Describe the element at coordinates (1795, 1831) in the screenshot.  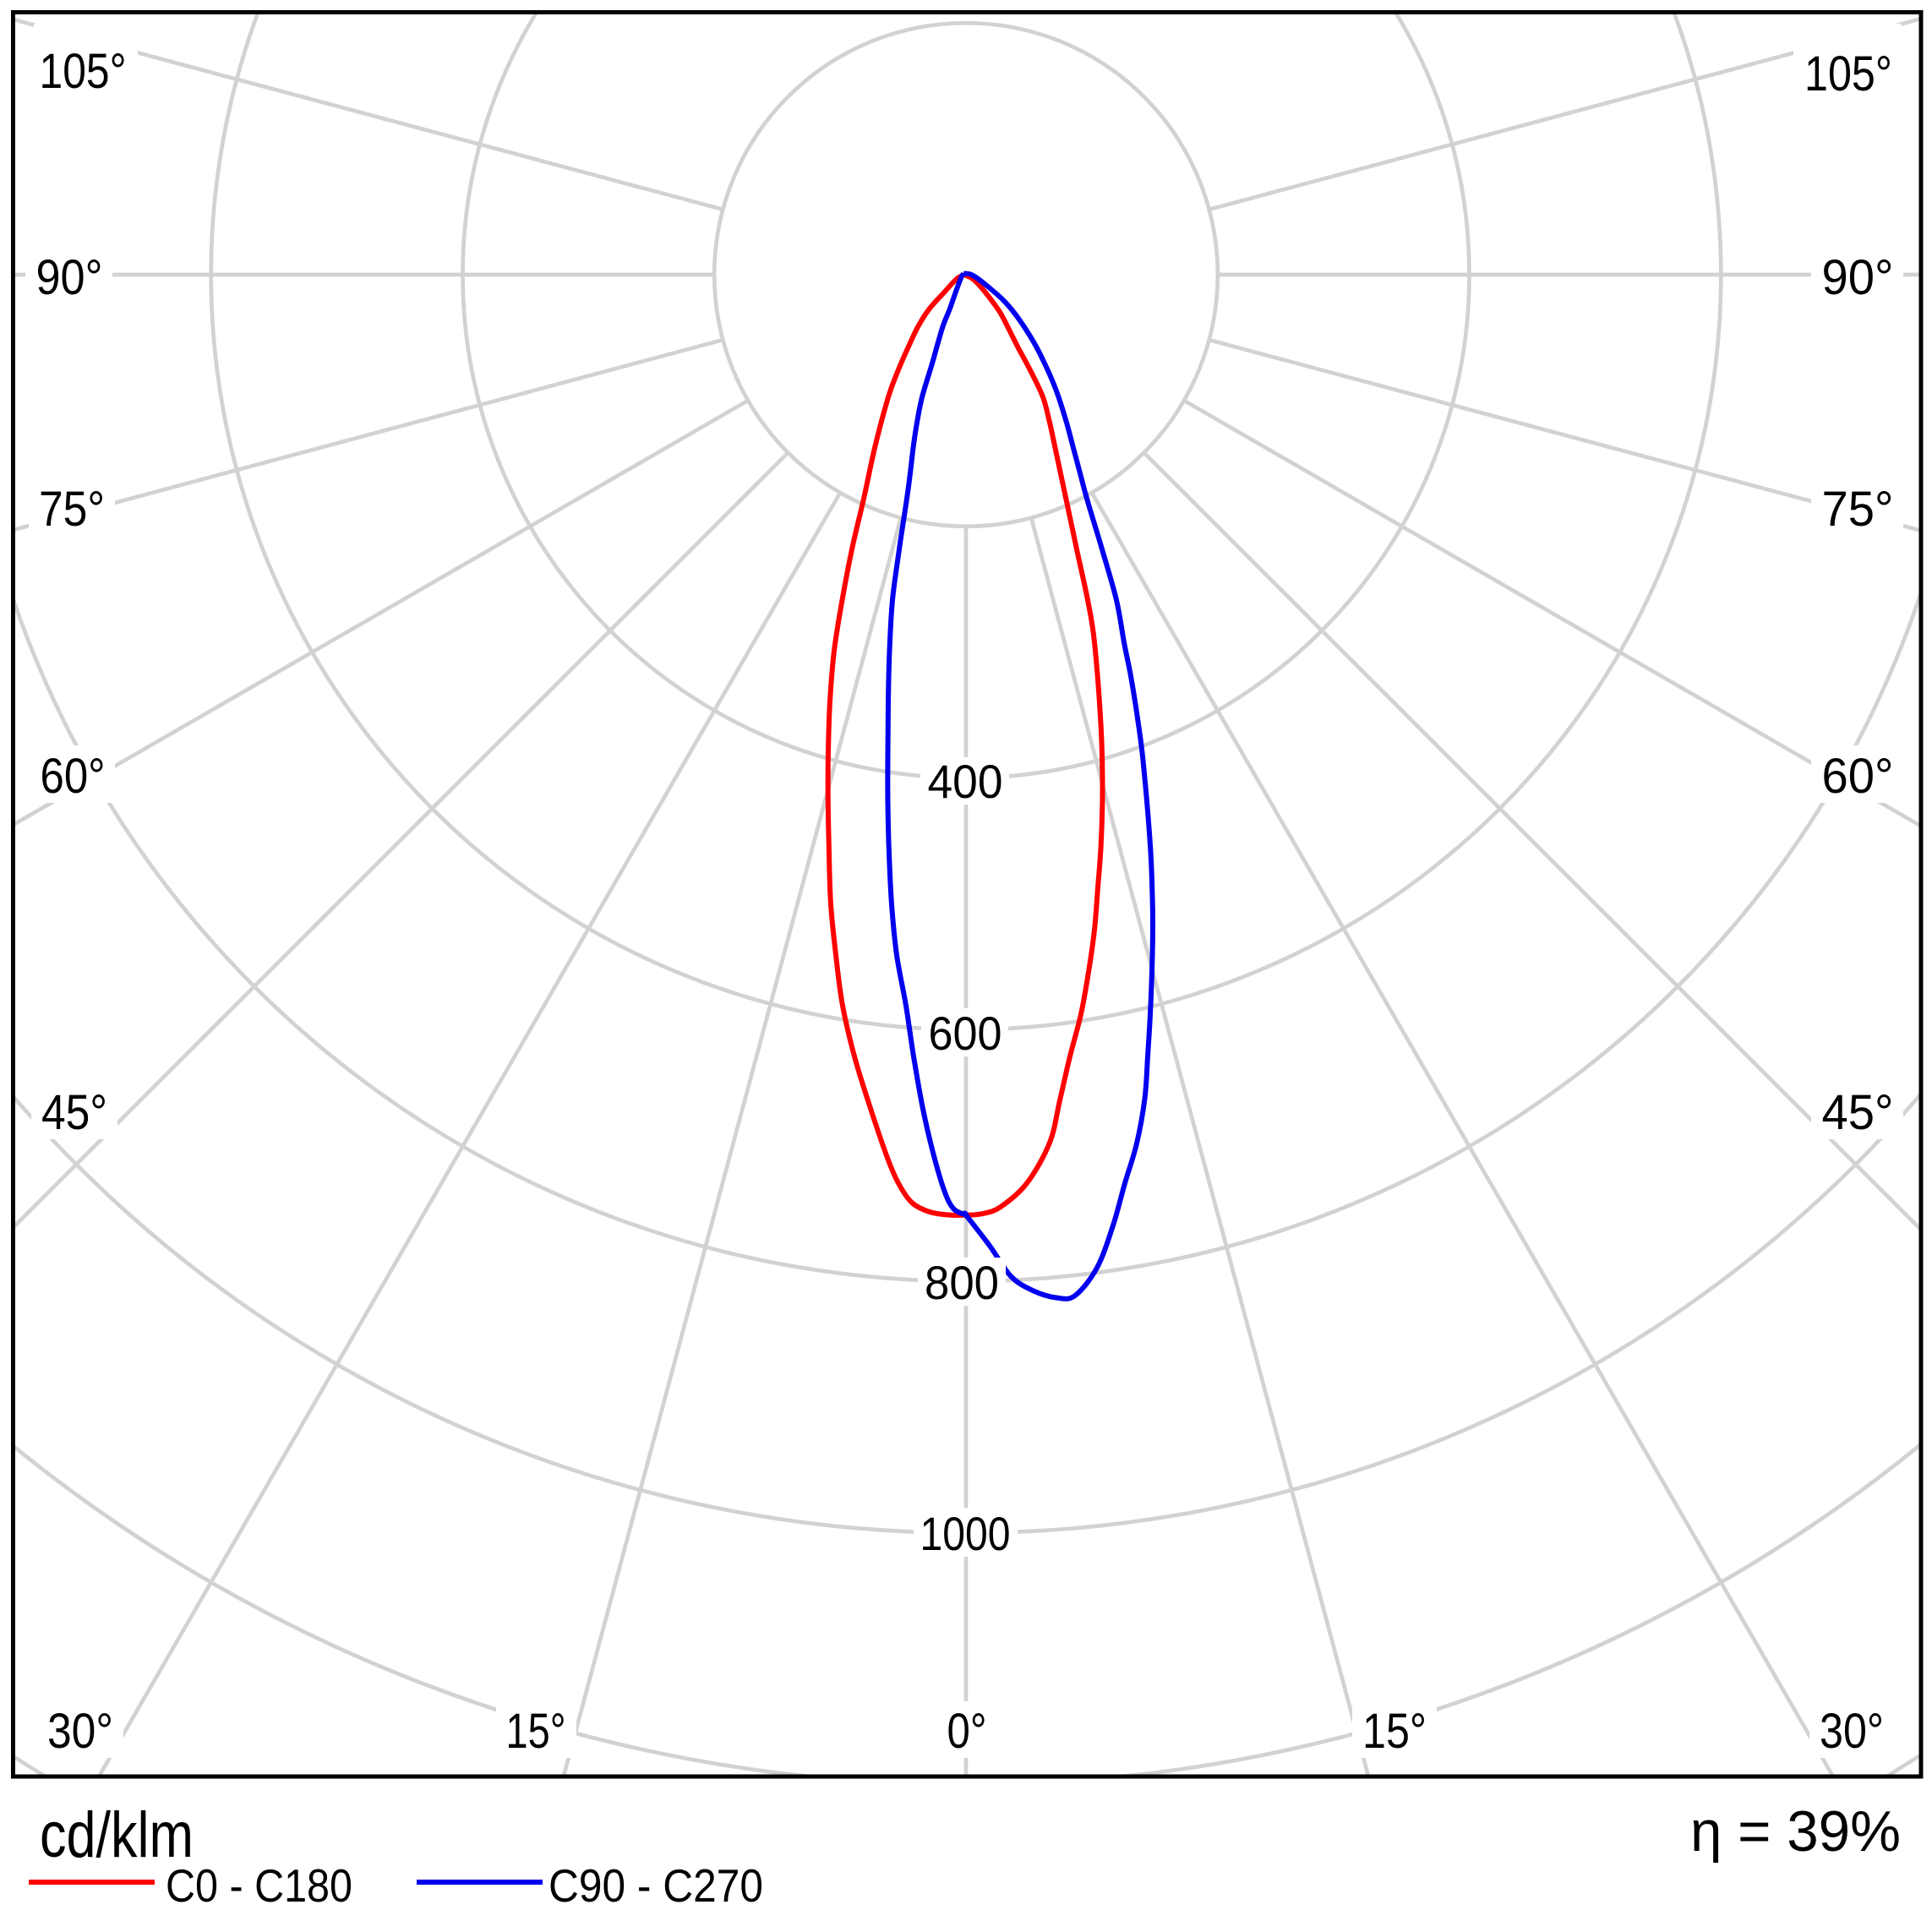
I see `svg-text: η = 39%` at that location.